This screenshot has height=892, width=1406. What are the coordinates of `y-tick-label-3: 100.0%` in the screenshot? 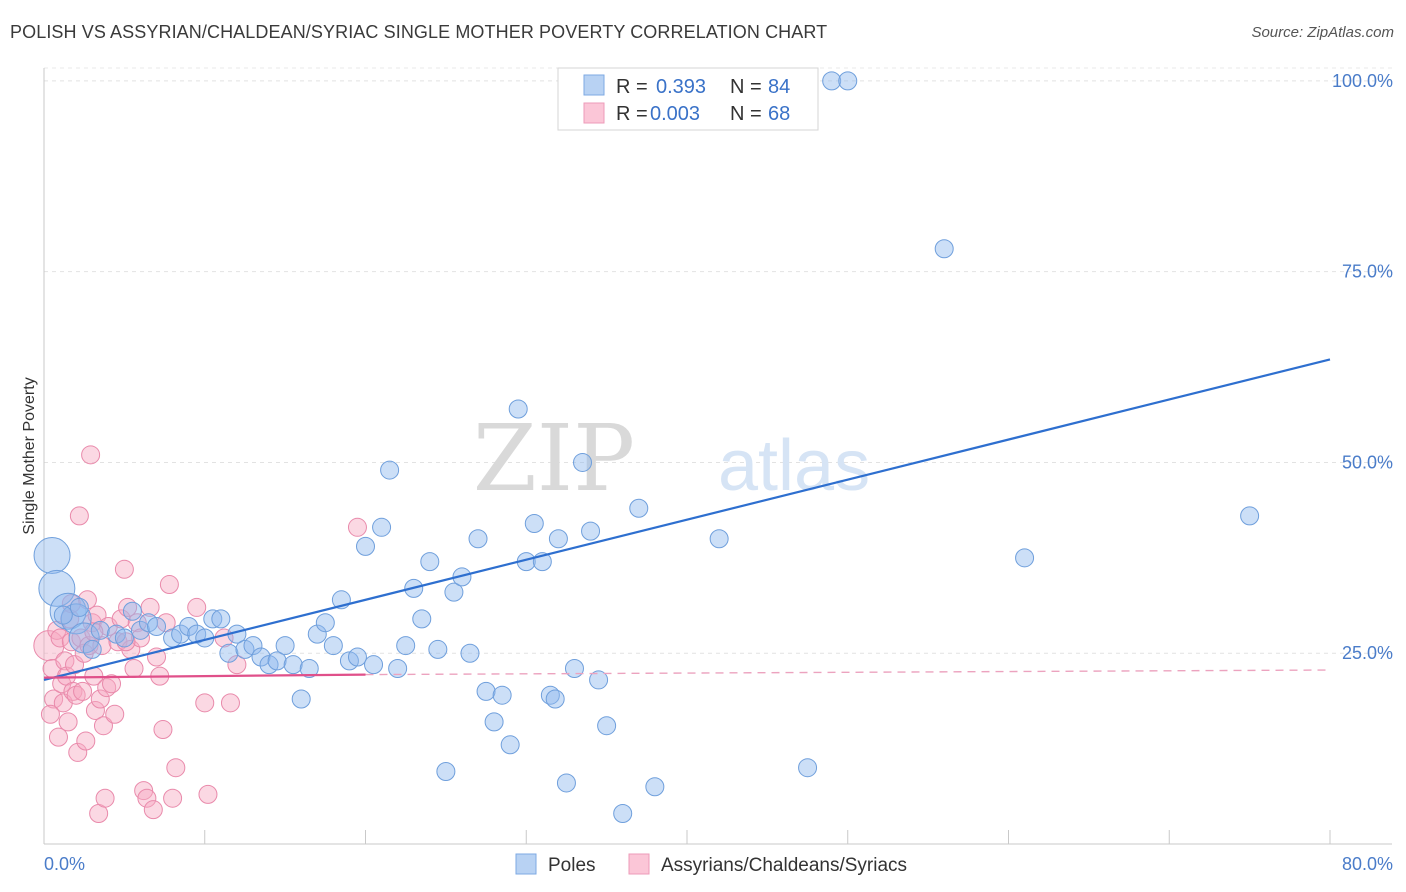 It's located at (1362, 81).